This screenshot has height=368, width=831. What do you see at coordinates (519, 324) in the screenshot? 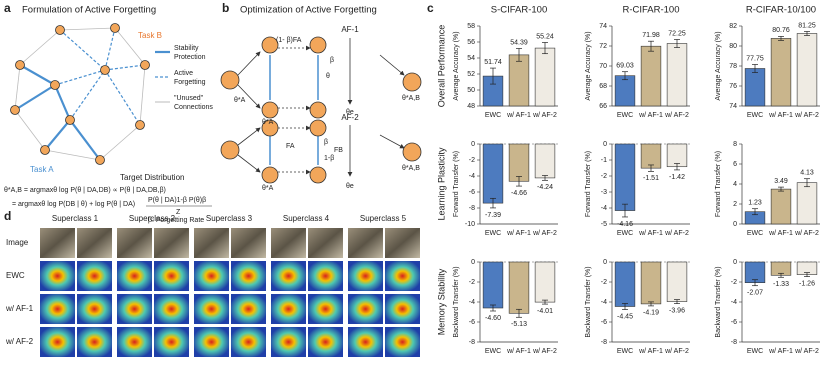
I see `value-label: -5.13` at bounding box center [519, 324].